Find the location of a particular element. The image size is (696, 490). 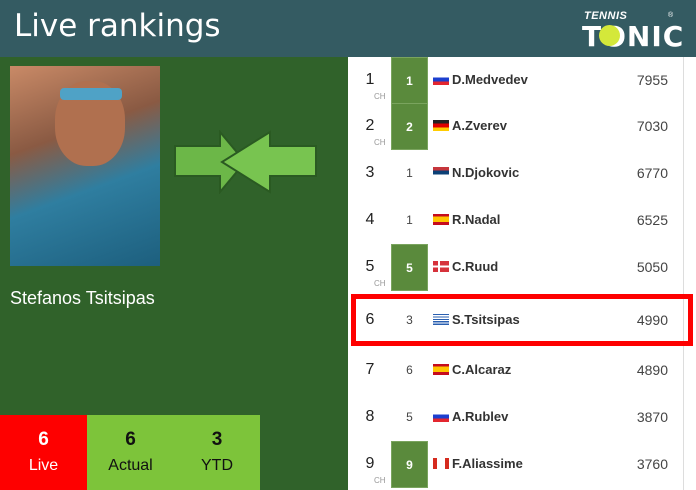

logo-top-text: TENNIS is located at coordinates (606, 16).